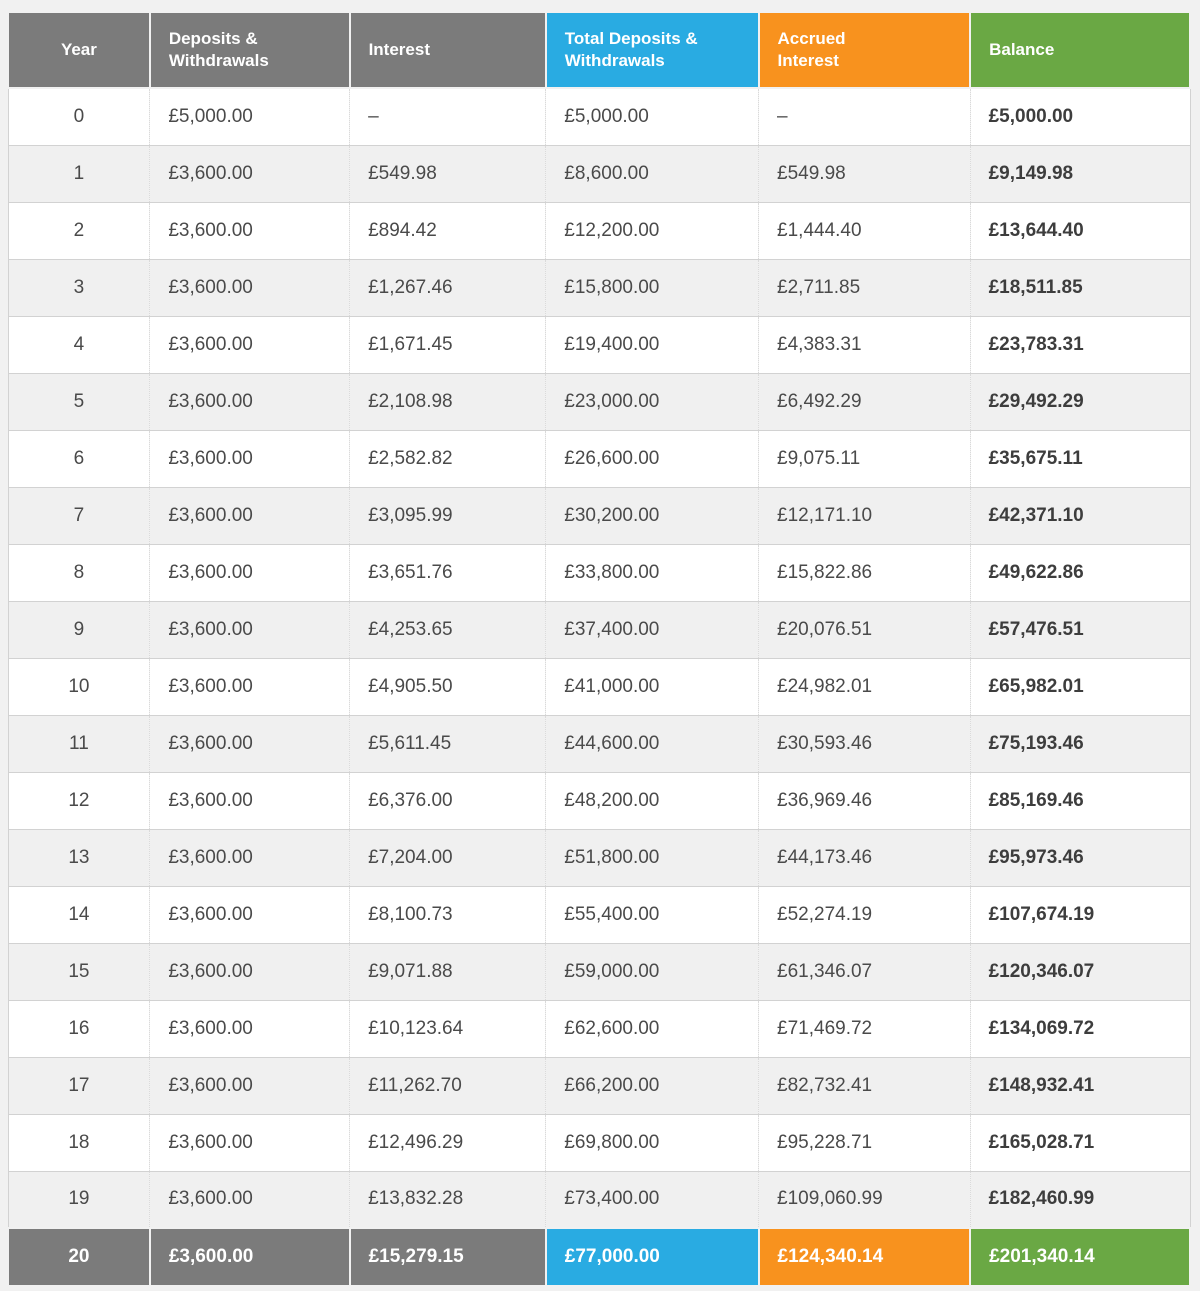 Image resolution: width=1200 pixels, height=1291 pixels. Describe the element at coordinates (1080, 914) in the screenshot. I see `cell-balance: £107,674.19` at that location.